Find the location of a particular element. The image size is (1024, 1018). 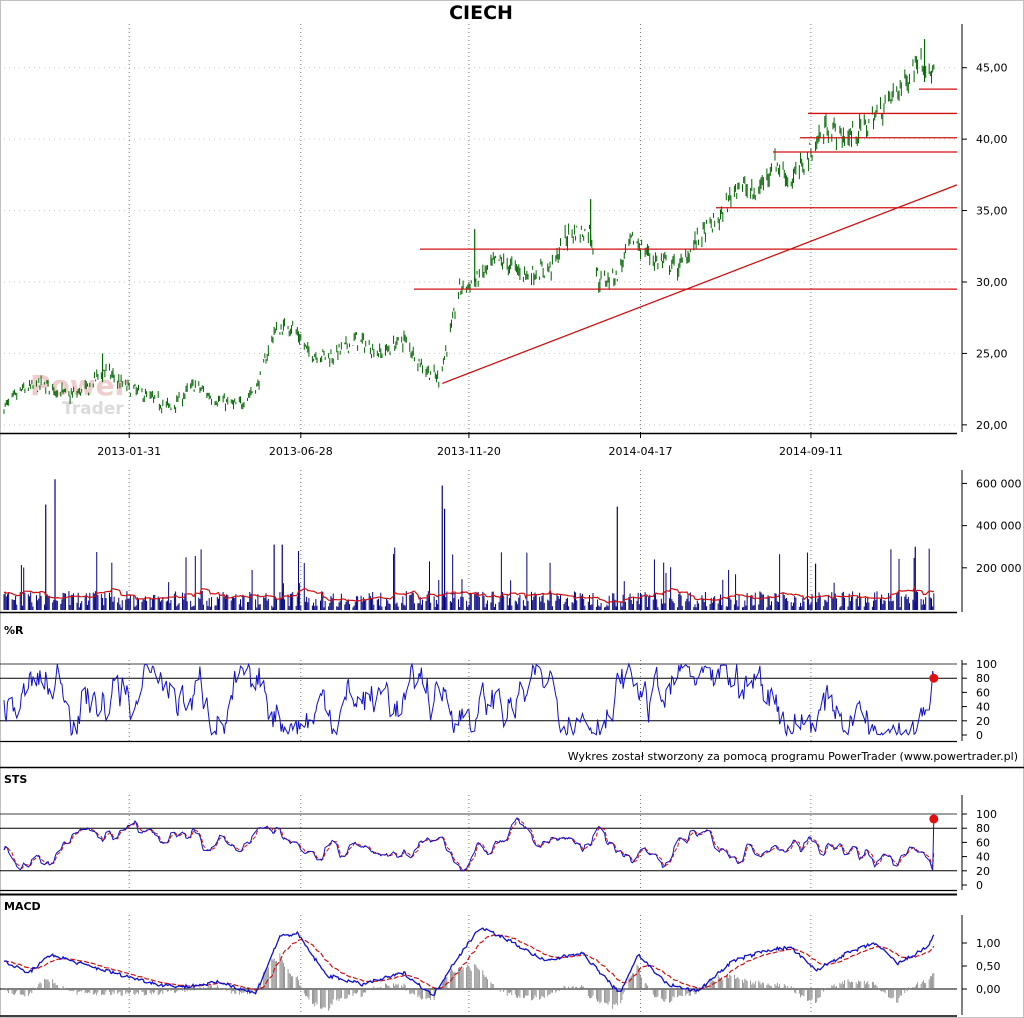

volume-y-tick-label: 400 000 is located at coordinates (999, 526).